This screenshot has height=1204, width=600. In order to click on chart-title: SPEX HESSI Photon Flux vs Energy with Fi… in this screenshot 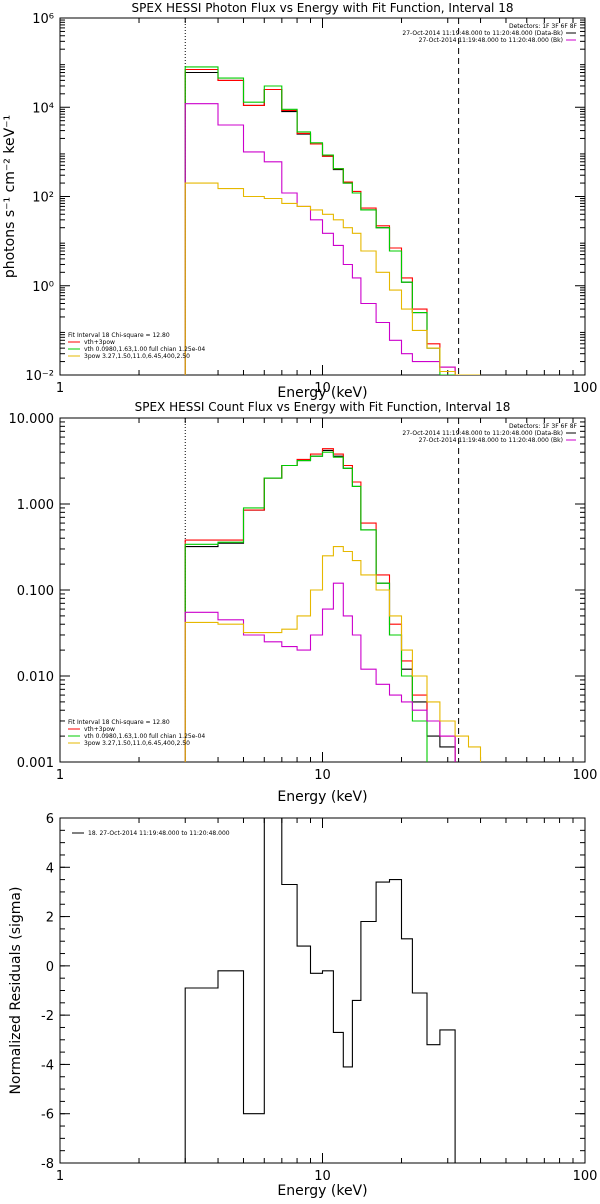, I will do `click(323, 8)`.